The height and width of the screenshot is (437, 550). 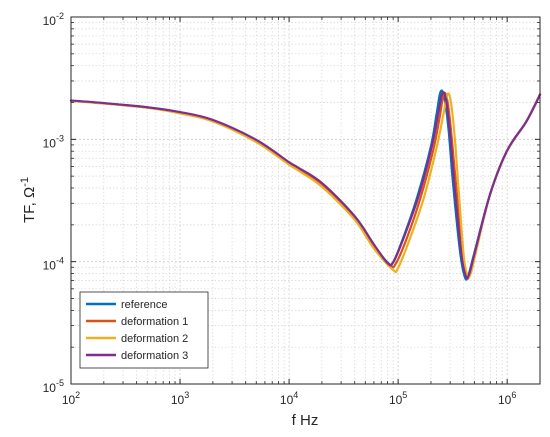 I want to click on y-tick-exp: -2, so click(x=60, y=16).